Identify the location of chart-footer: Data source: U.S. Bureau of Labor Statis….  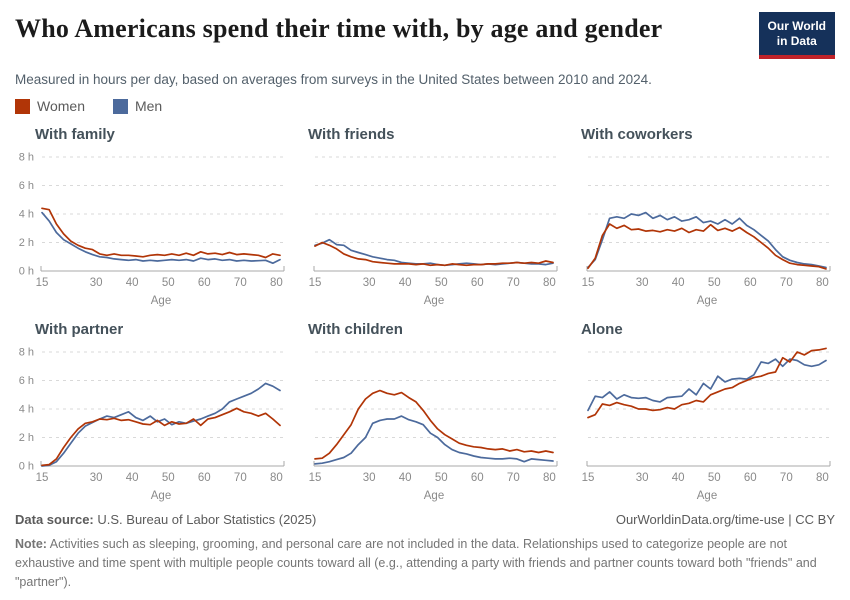
(425, 551).